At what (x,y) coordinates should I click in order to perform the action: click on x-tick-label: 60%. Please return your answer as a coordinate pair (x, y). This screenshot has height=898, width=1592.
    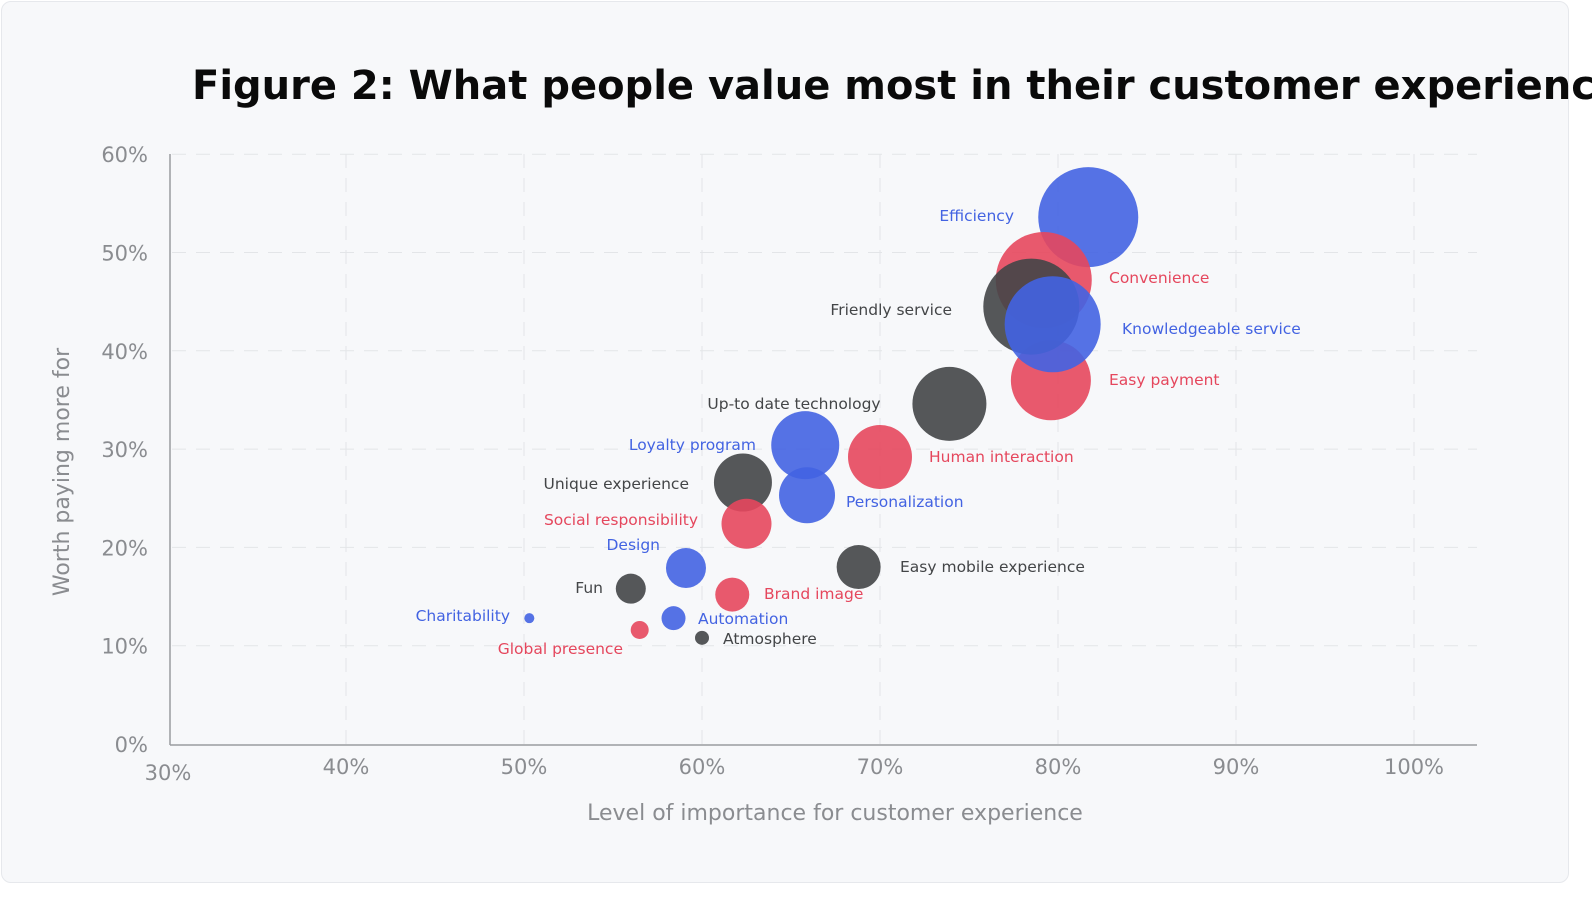
    Looking at the image, I should click on (702, 767).